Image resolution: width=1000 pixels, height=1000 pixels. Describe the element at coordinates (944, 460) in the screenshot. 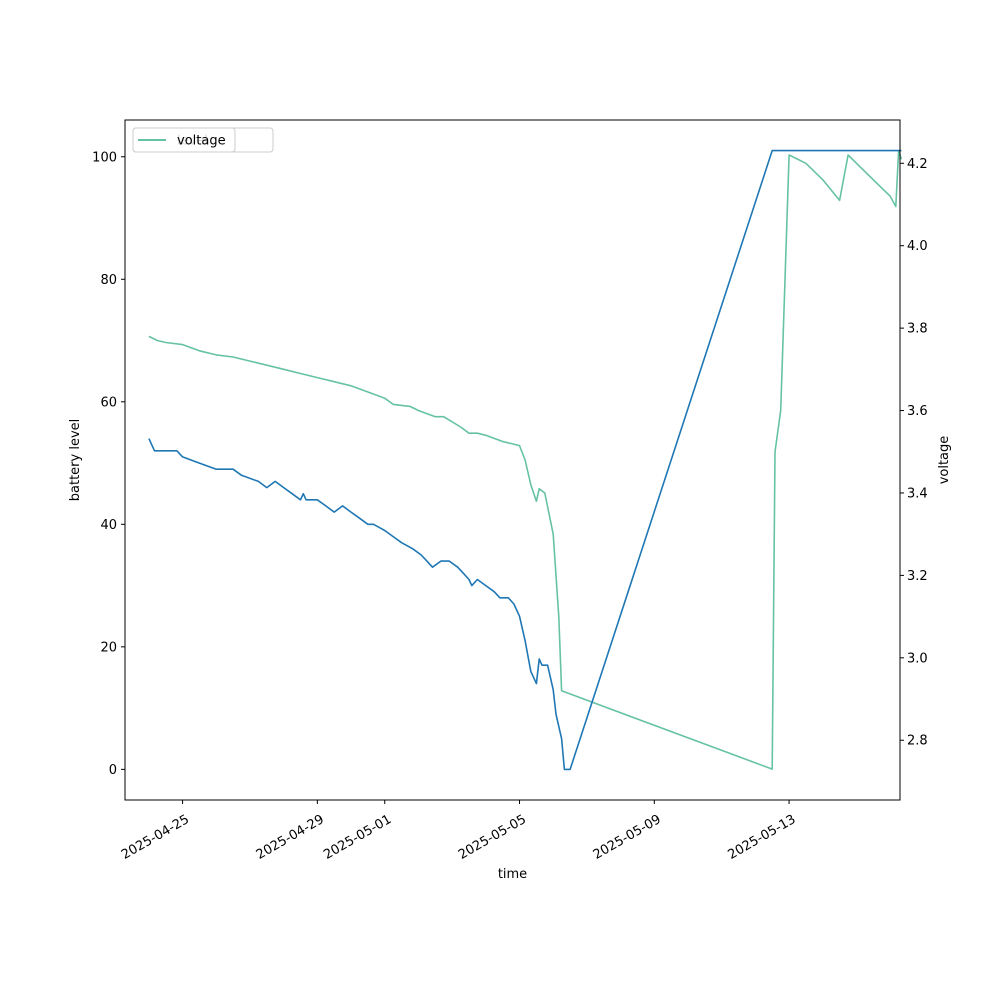

I see `right-y-axis-label: voltage` at that location.